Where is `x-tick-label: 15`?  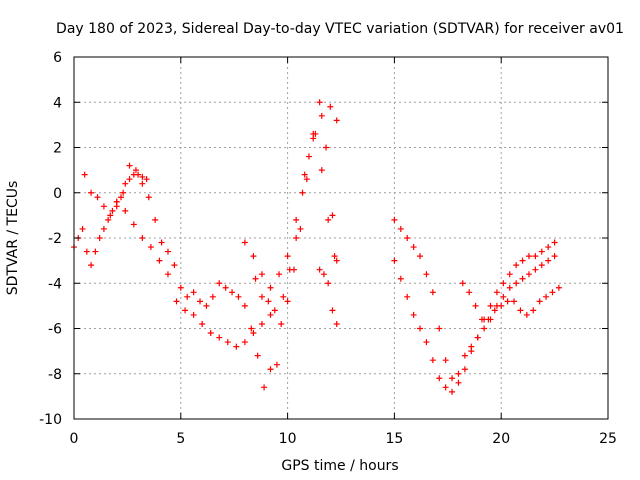 x-tick-label: 15 is located at coordinates (394, 439).